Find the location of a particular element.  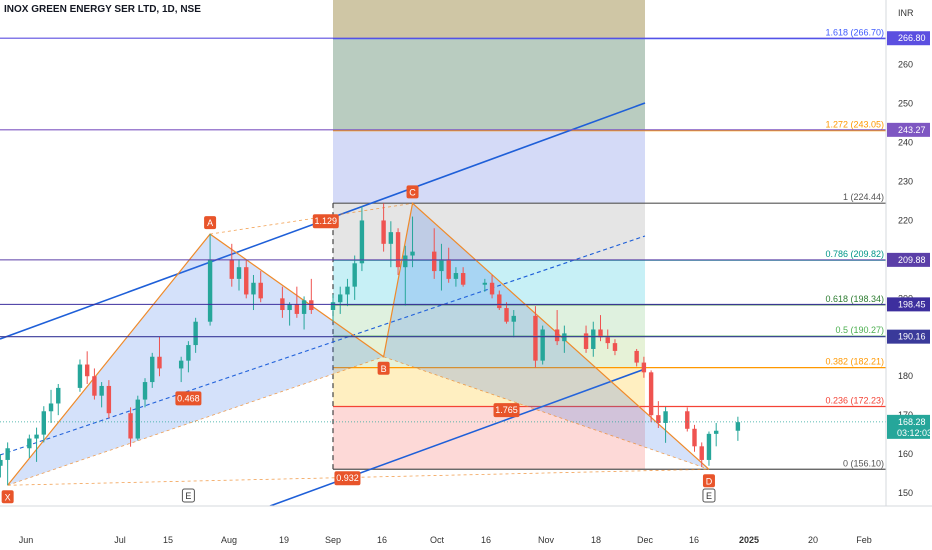

title-background is located at coordinates (165, 8).